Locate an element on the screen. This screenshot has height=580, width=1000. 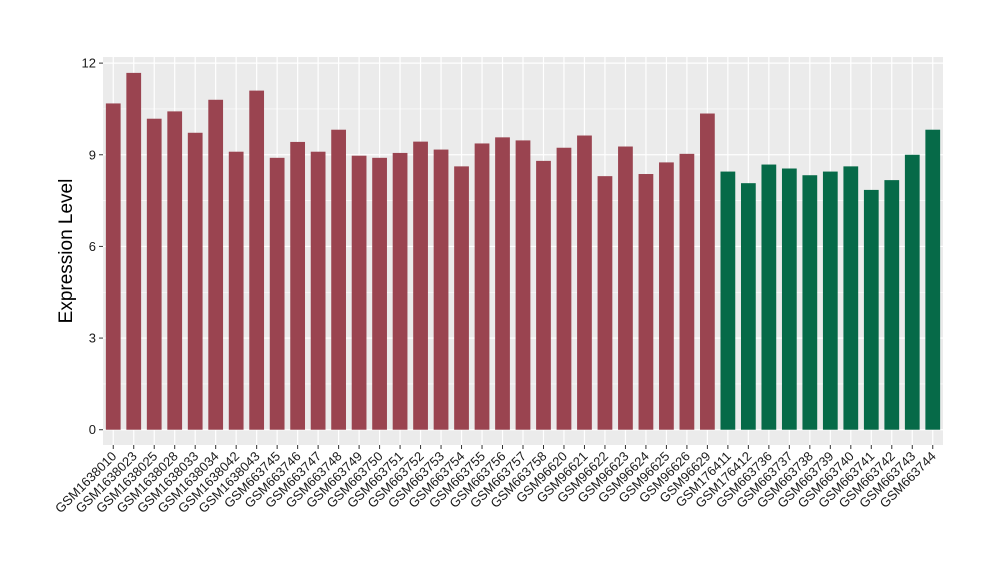
y-tick-label: 3 is located at coordinates (92, 338).